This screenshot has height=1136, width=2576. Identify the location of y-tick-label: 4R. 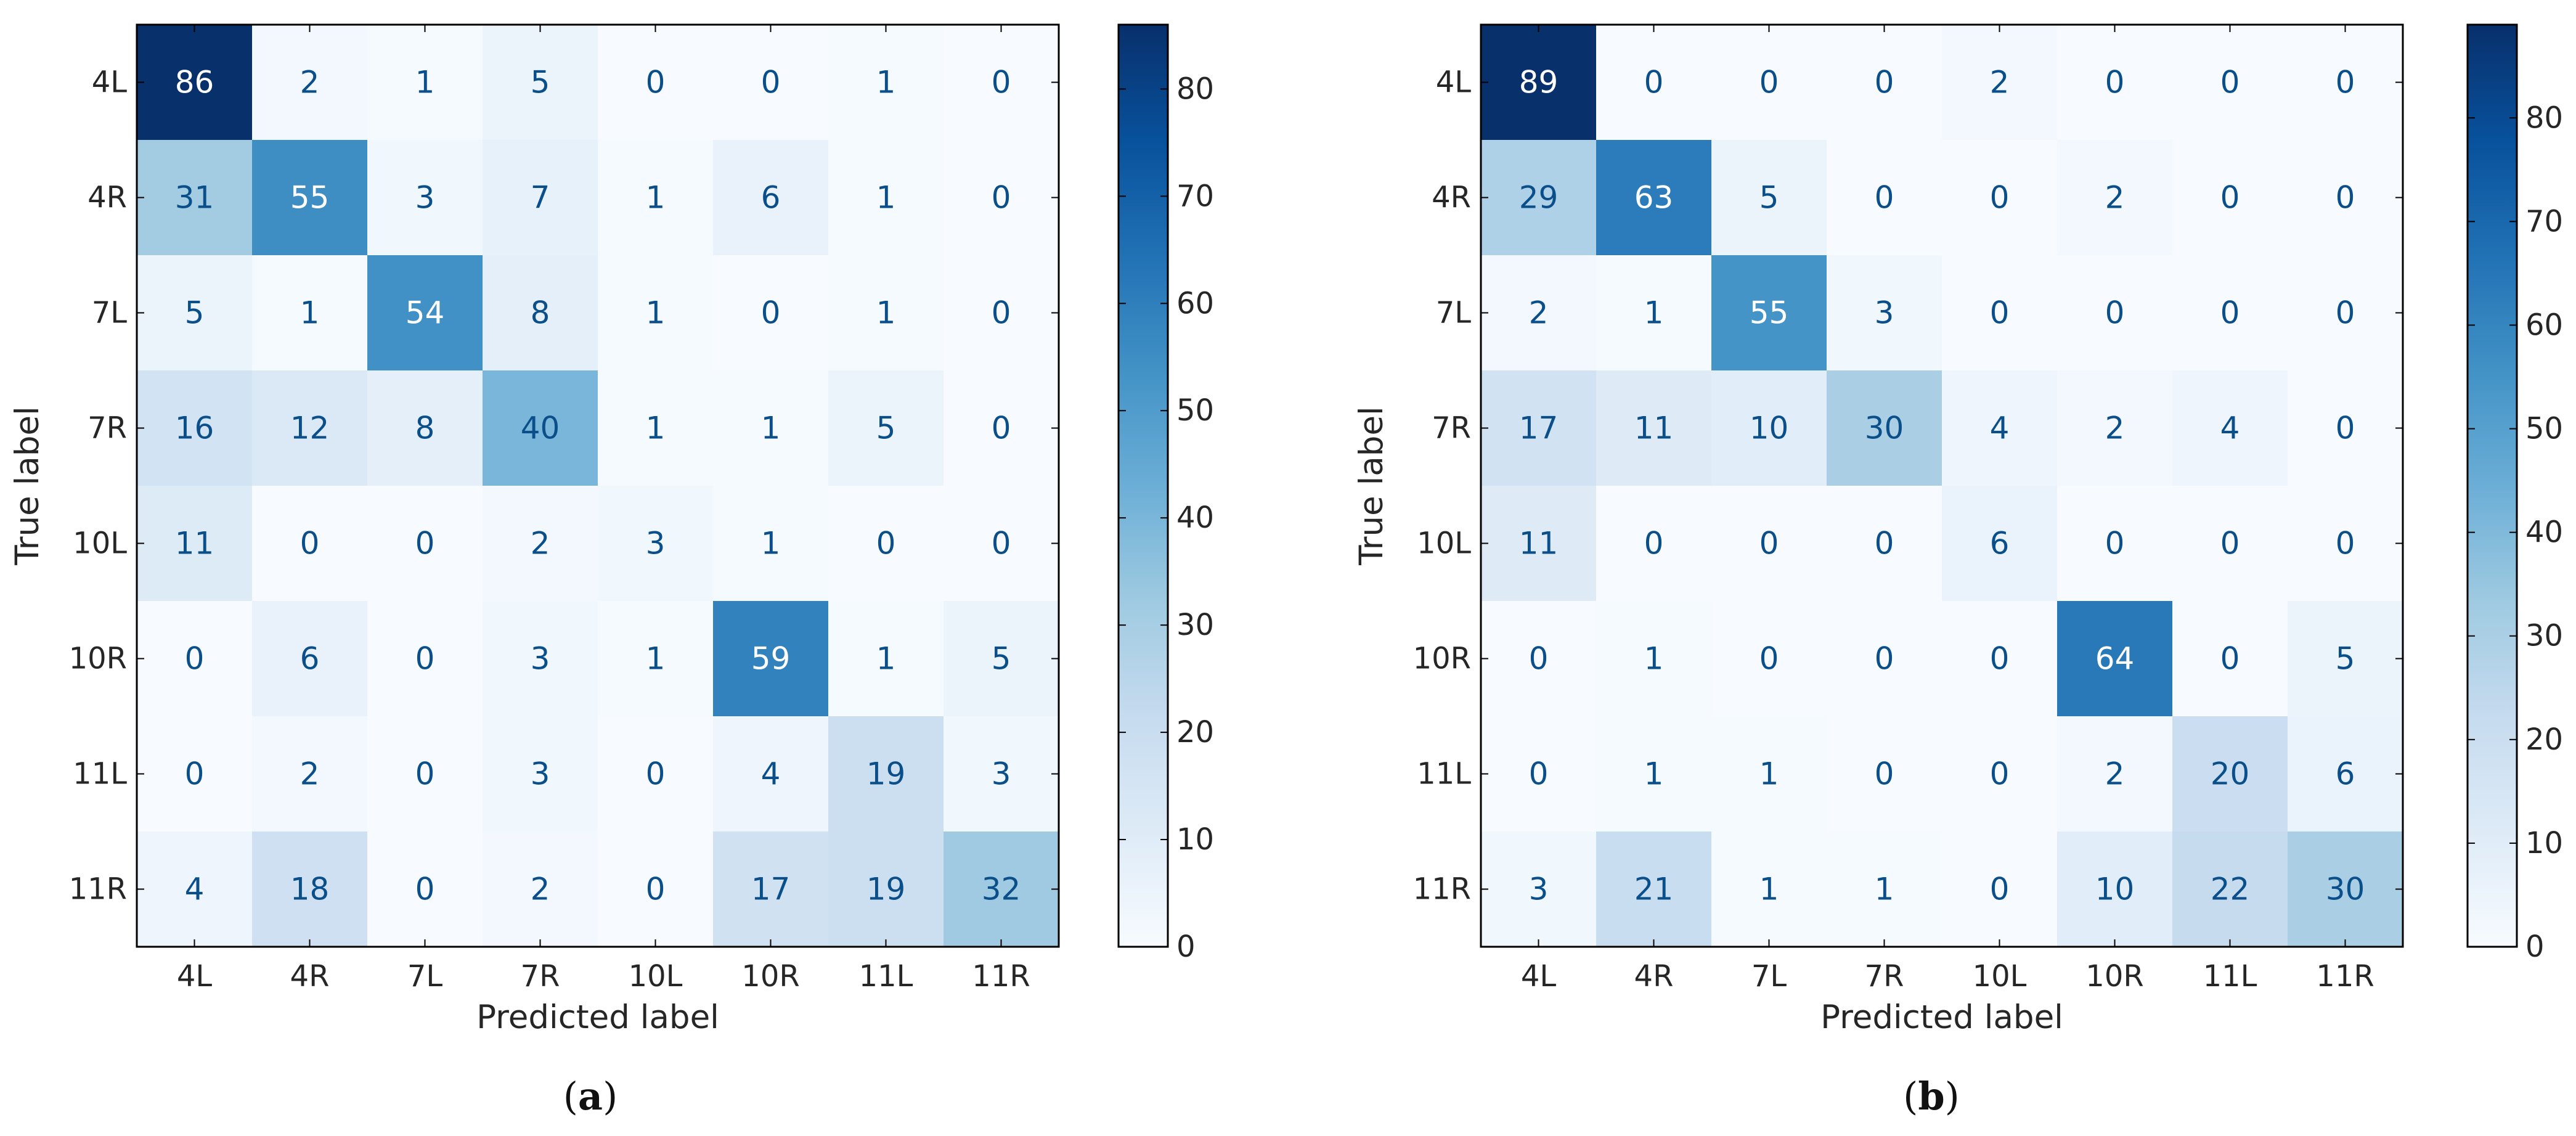
(1452, 198).